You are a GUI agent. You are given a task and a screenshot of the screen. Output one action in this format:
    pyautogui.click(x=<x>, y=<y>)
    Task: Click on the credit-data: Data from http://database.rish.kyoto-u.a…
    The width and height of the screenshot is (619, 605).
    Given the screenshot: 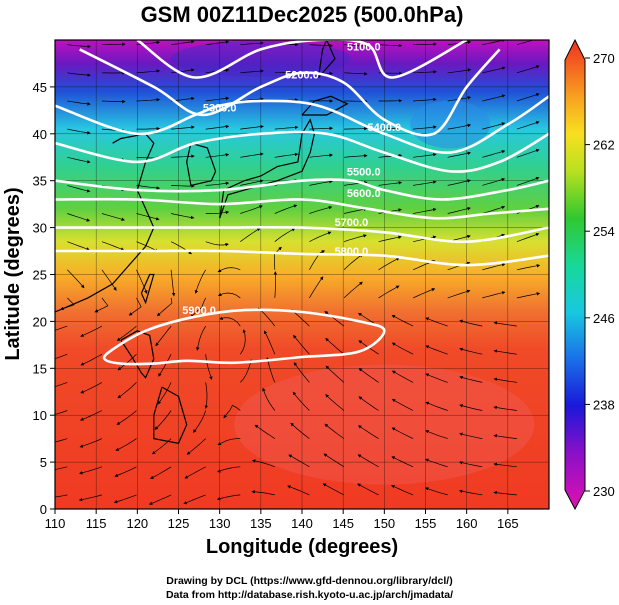 What is the action you would take?
    pyautogui.click(x=309, y=595)
    